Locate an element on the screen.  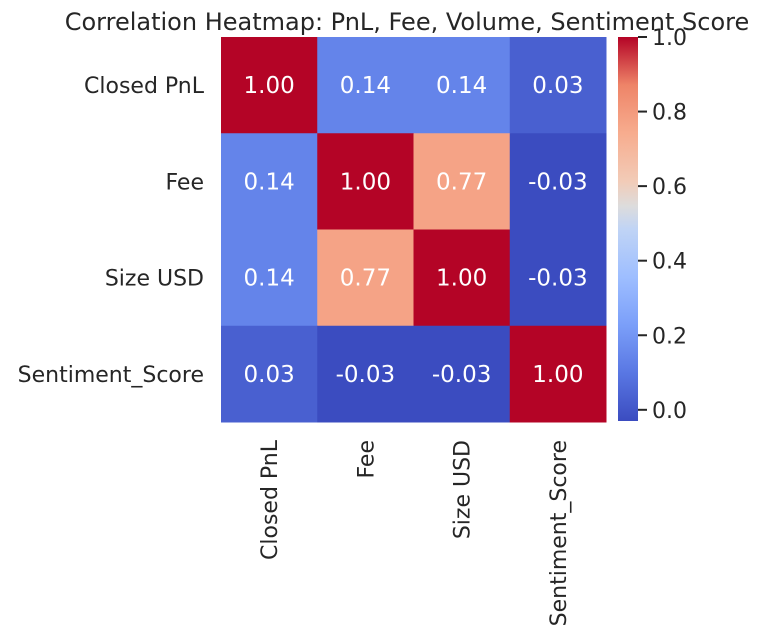
row-tick-label: Size USD is located at coordinates (154, 279).